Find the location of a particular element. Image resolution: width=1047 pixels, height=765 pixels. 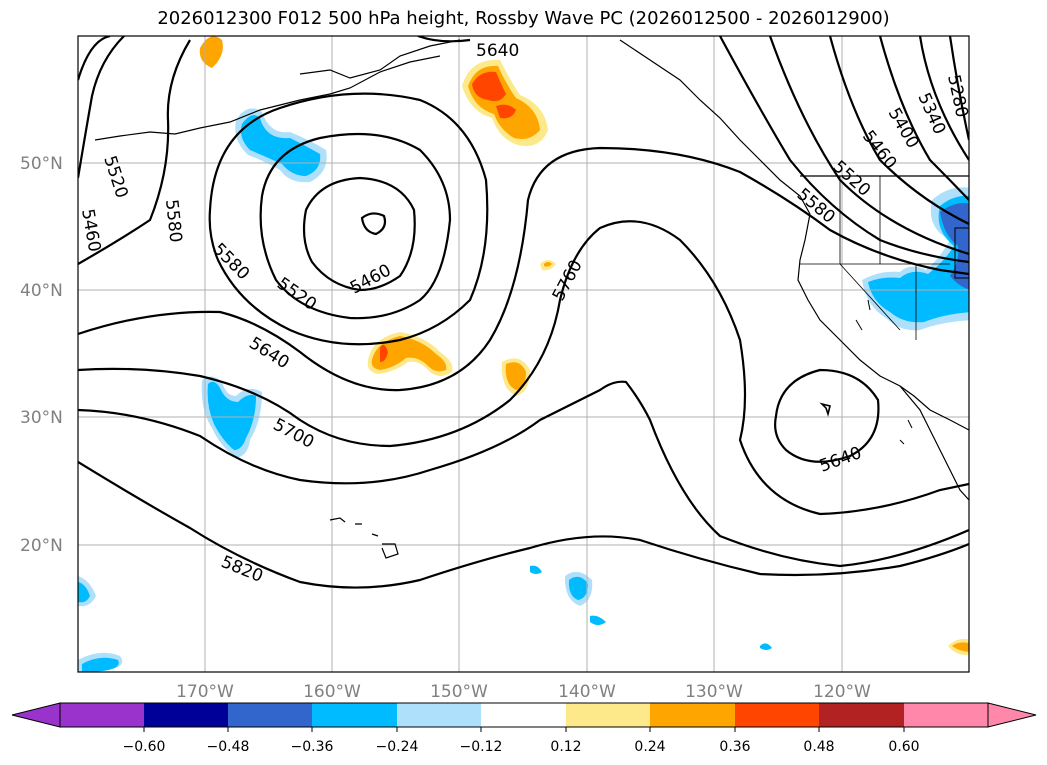

lon-label: 120°W is located at coordinates (842, 692).